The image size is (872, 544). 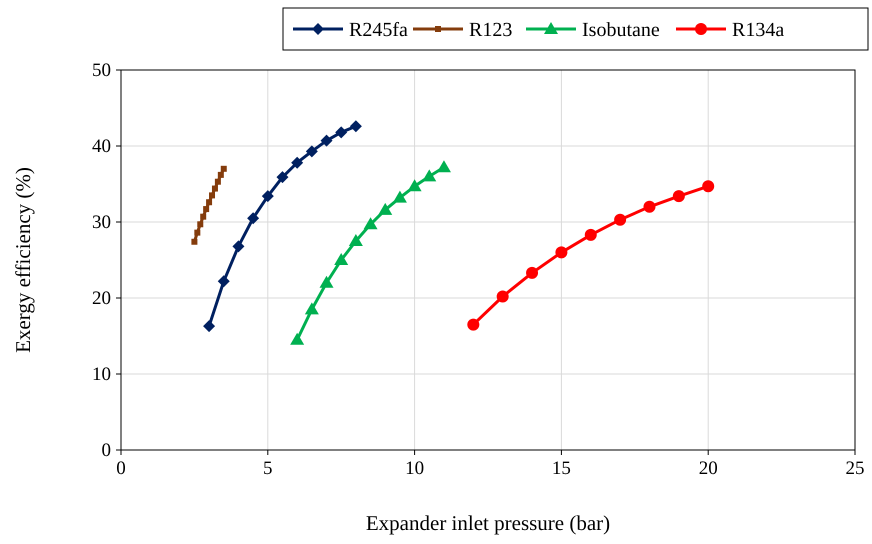 I want to click on x-tick-label: 25, so click(x=855, y=468).